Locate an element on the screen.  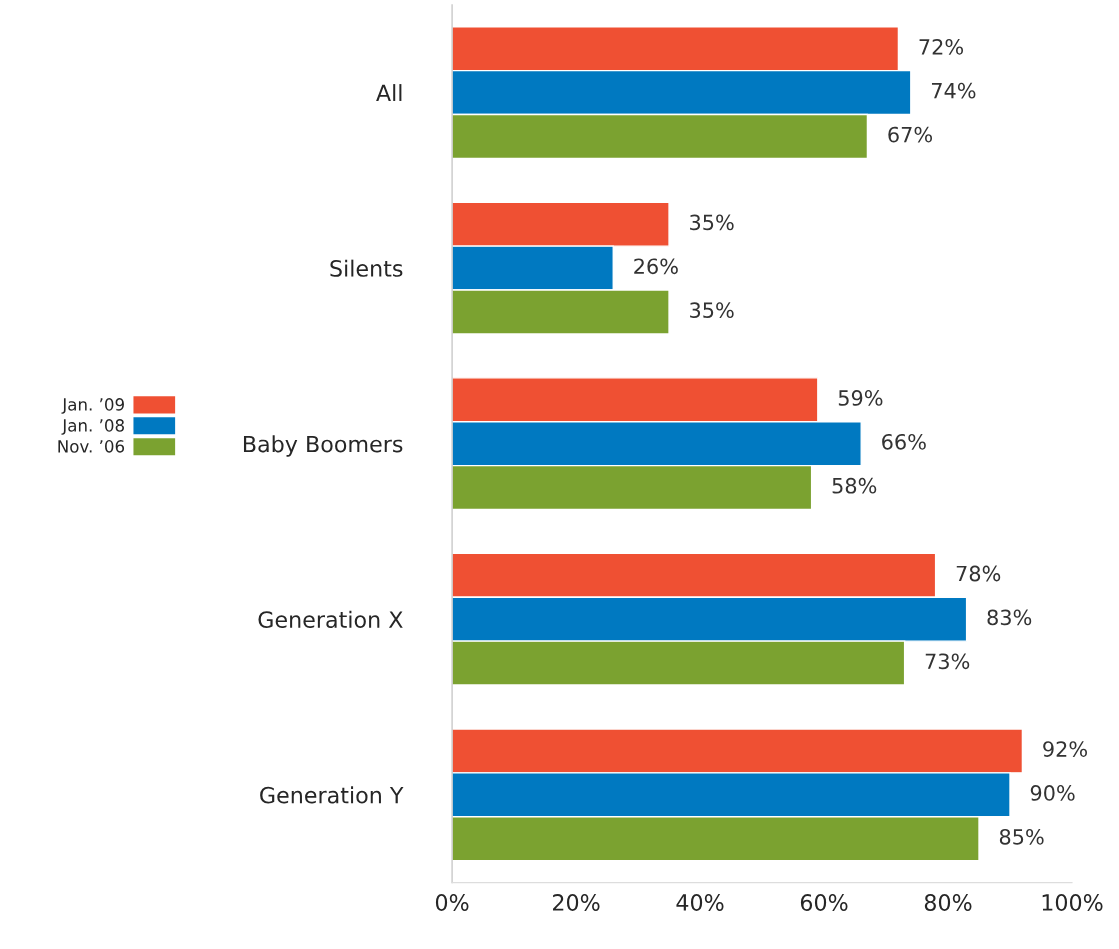
y-tick-label: Silents is located at coordinates (366, 268).